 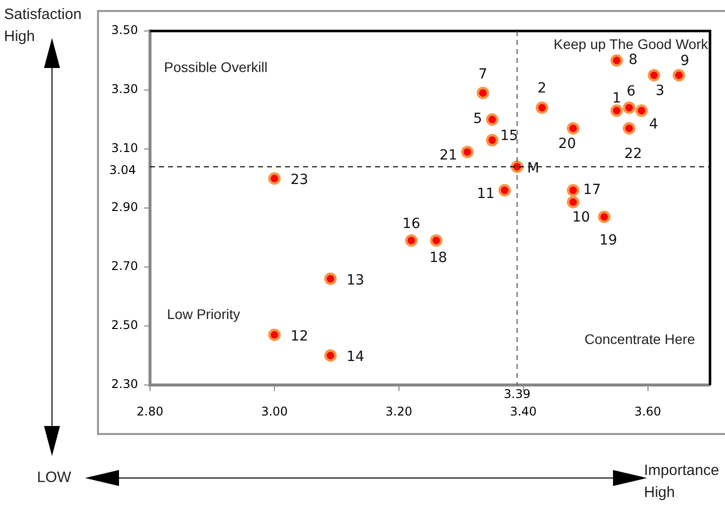 What do you see at coordinates (608, 240) in the screenshot?
I see `annotation: 19` at bounding box center [608, 240].